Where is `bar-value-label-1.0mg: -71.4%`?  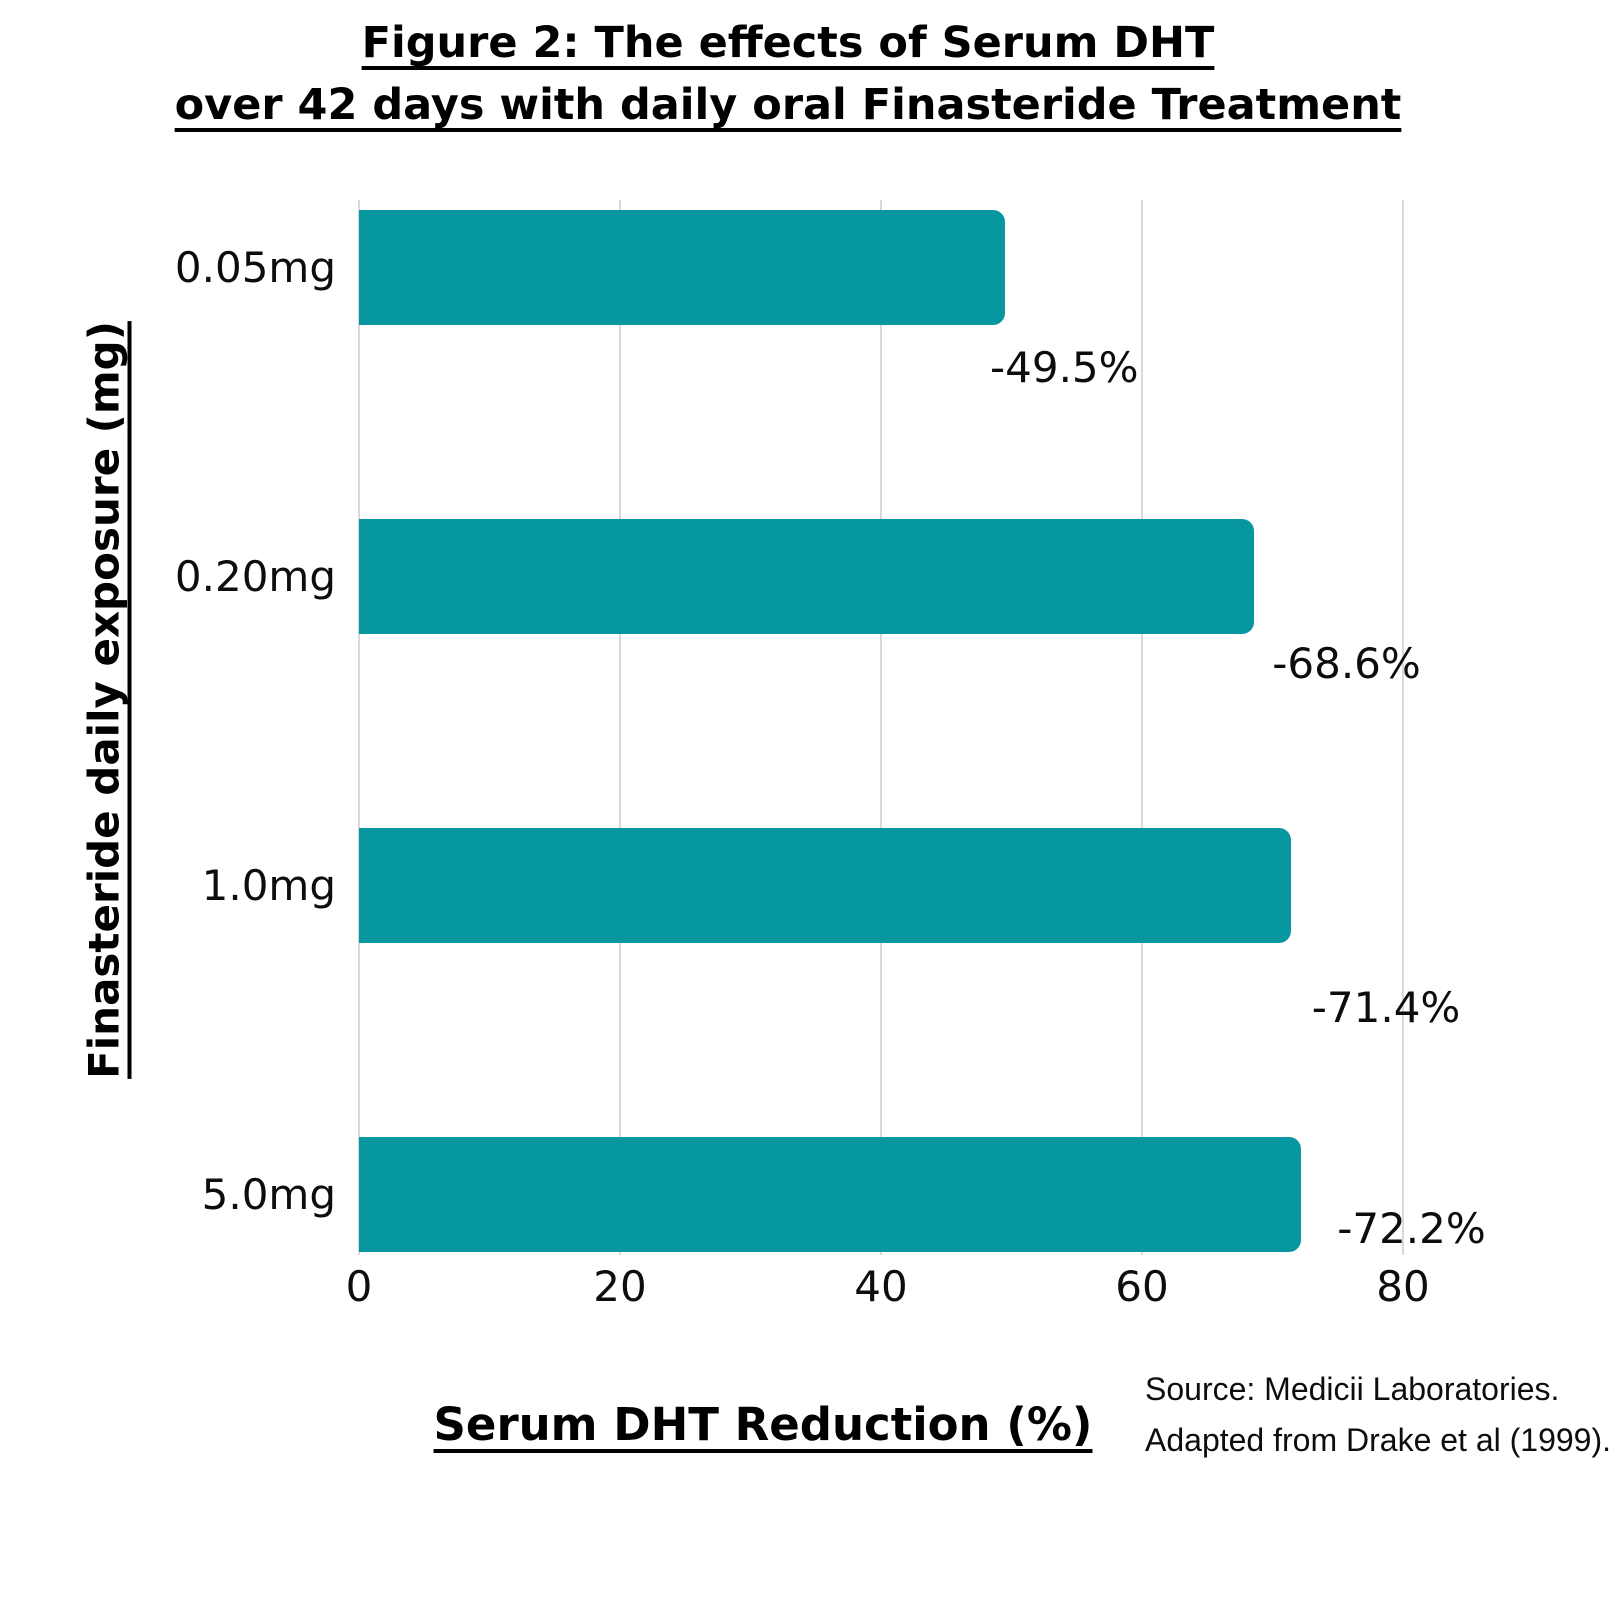 bar-value-label-1.0mg: -71.4% is located at coordinates (1386, 1007).